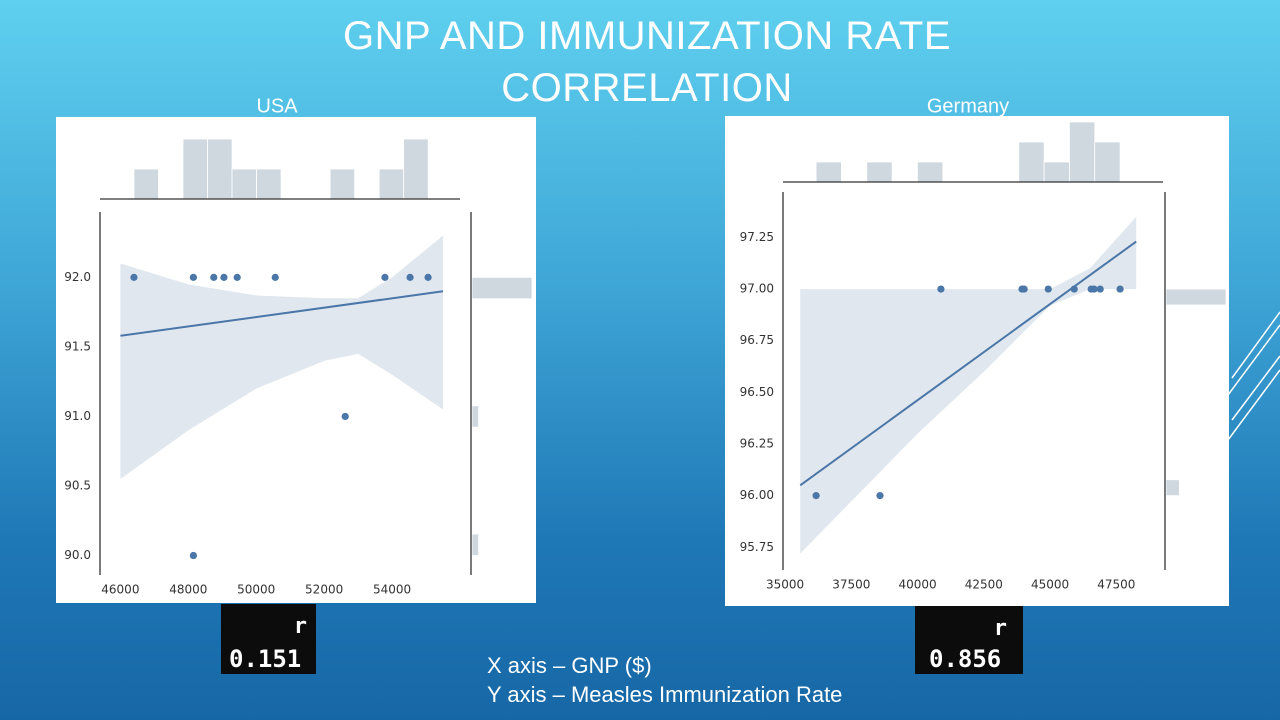 The width and height of the screenshot is (1280, 720). Describe the element at coordinates (1116, 585) in the screenshot. I see `x-tick-label: 47500` at that location.